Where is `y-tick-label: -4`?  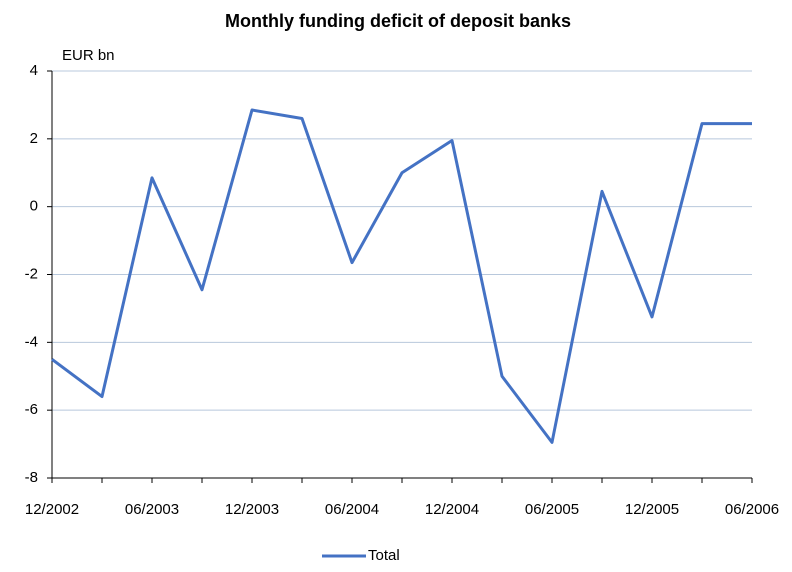
y-tick-label: -4 is located at coordinates (31, 341).